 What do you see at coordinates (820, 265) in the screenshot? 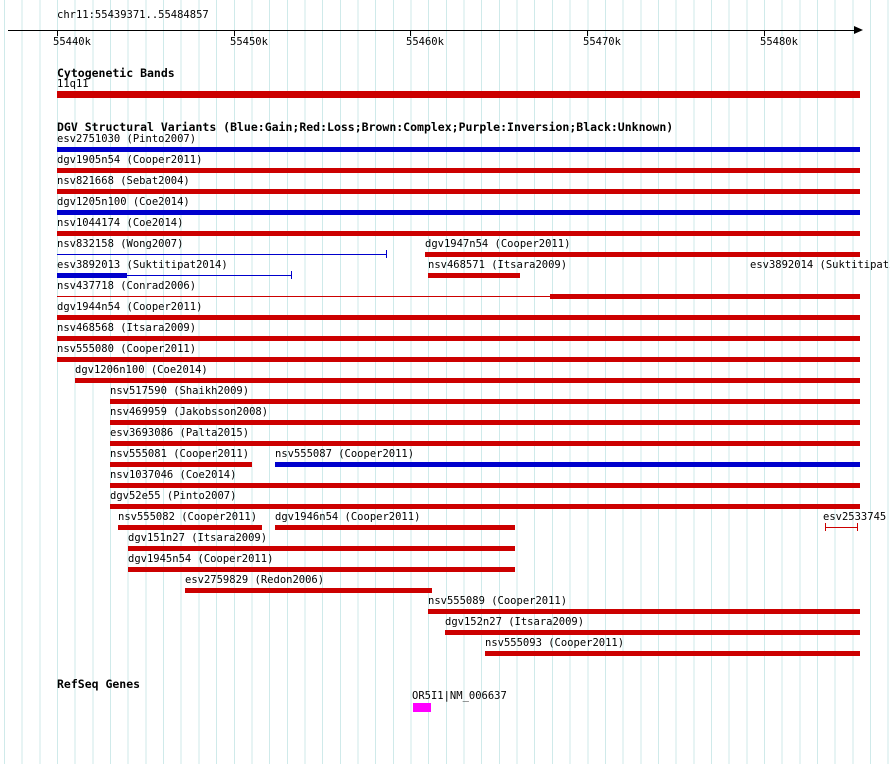
I see `variant-label: esv3892014 (Suktitipat2014)` at bounding box center [820, 265].